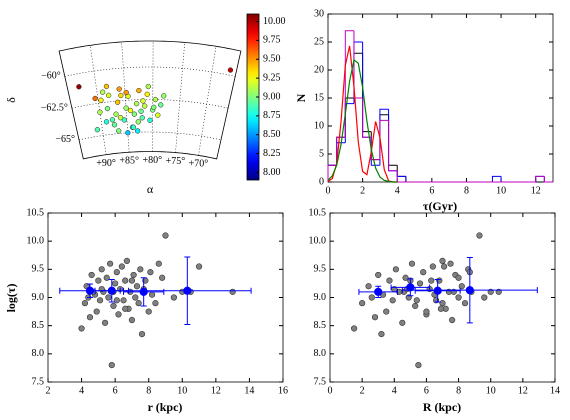 Image resolution: width=570 pixels, height=420 pixels. I want to click on y-tick-label: 9.0, so click(38, 297).